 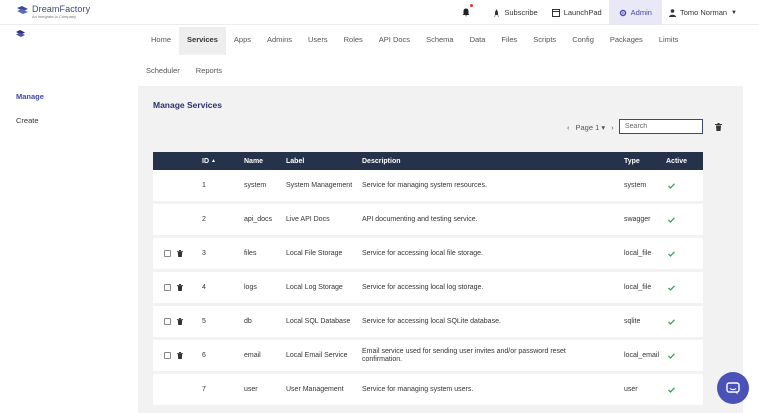 I want to click on cell-label: System Management, so click(x=319, y=185).